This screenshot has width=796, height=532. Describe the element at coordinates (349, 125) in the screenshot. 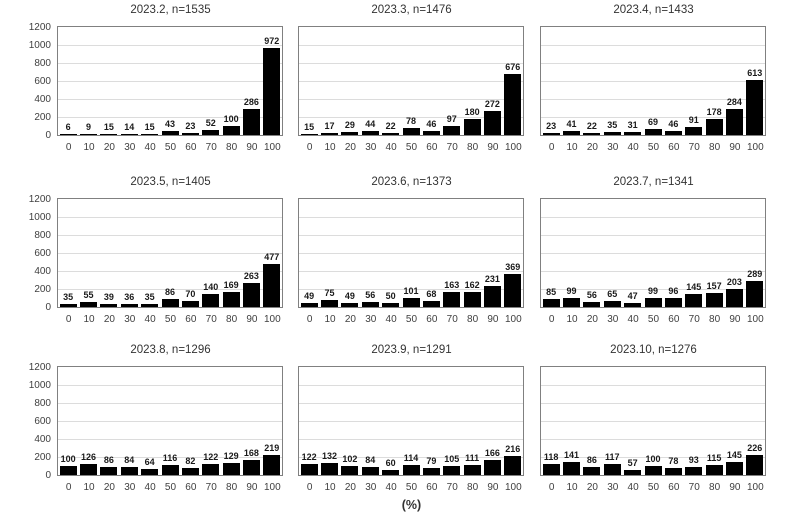

I see `bar-value-label: 29` at that location.